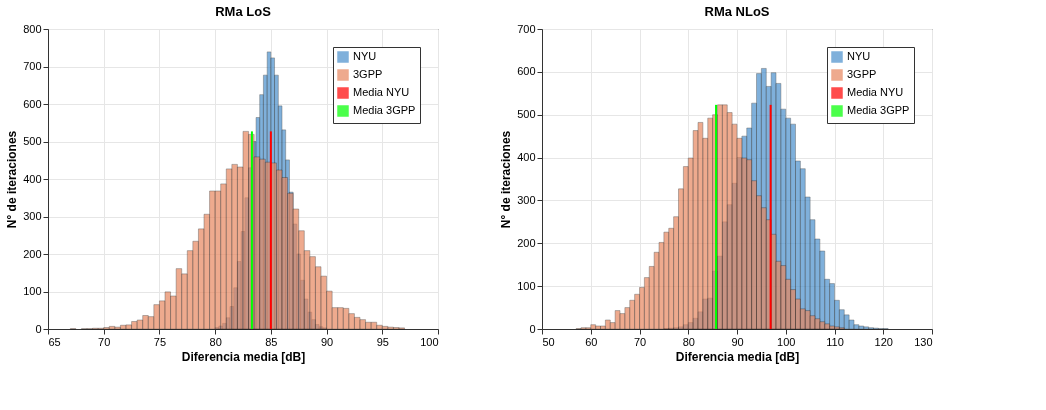 The width and height of the screenshot is (1046, 410). Describe the element at coordinates (591, 341) in the screenshot. I see `x-tick-label: 60` at that location.